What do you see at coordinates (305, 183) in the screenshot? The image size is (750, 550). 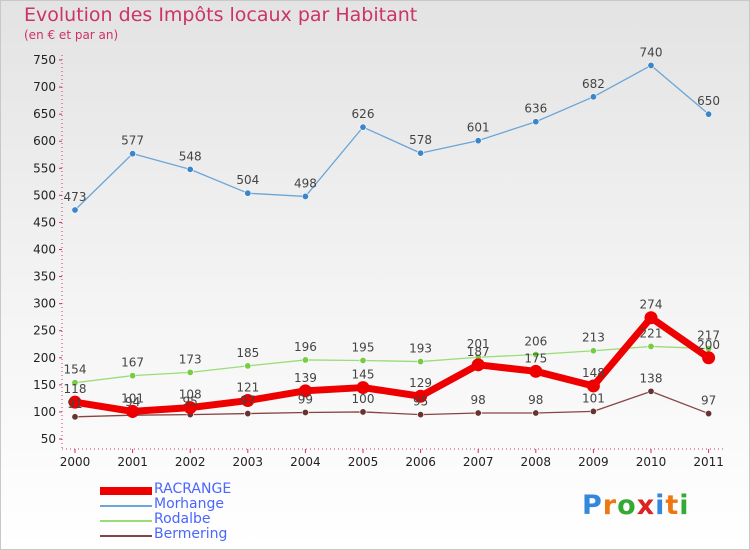 I see `data-label-morhange: 498` at bounding box center [305, 183].